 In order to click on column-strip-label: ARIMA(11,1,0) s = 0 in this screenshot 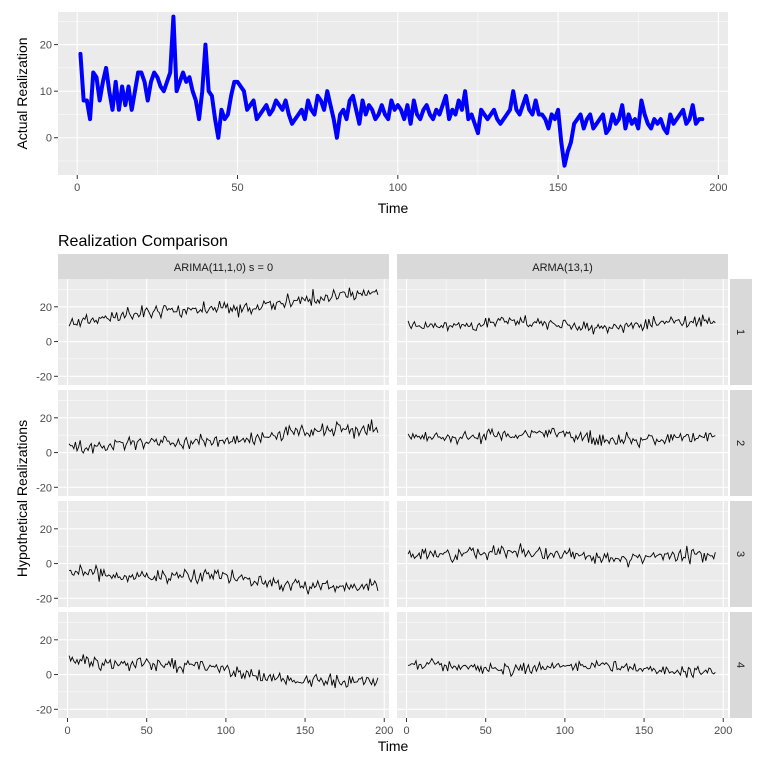, I will do `click(223, 268)`.